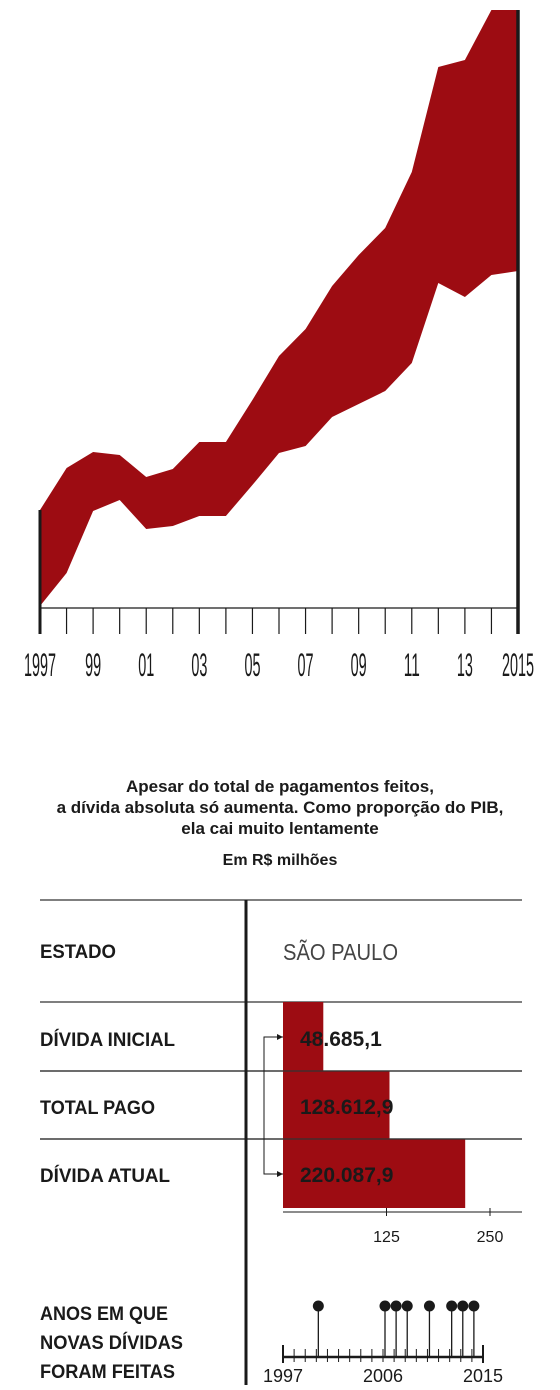  I want to click on bracket-arrow, so click(273, 1105).